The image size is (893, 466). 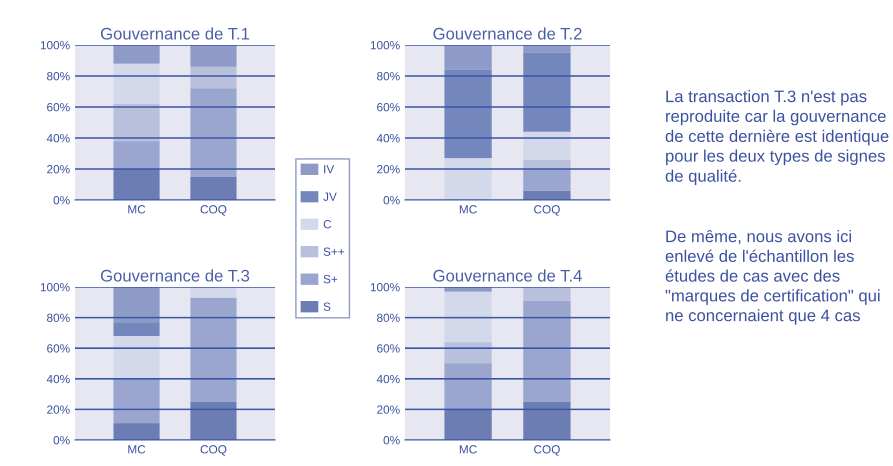 I want to click on legend-label: S, so click(x=327, y=306).